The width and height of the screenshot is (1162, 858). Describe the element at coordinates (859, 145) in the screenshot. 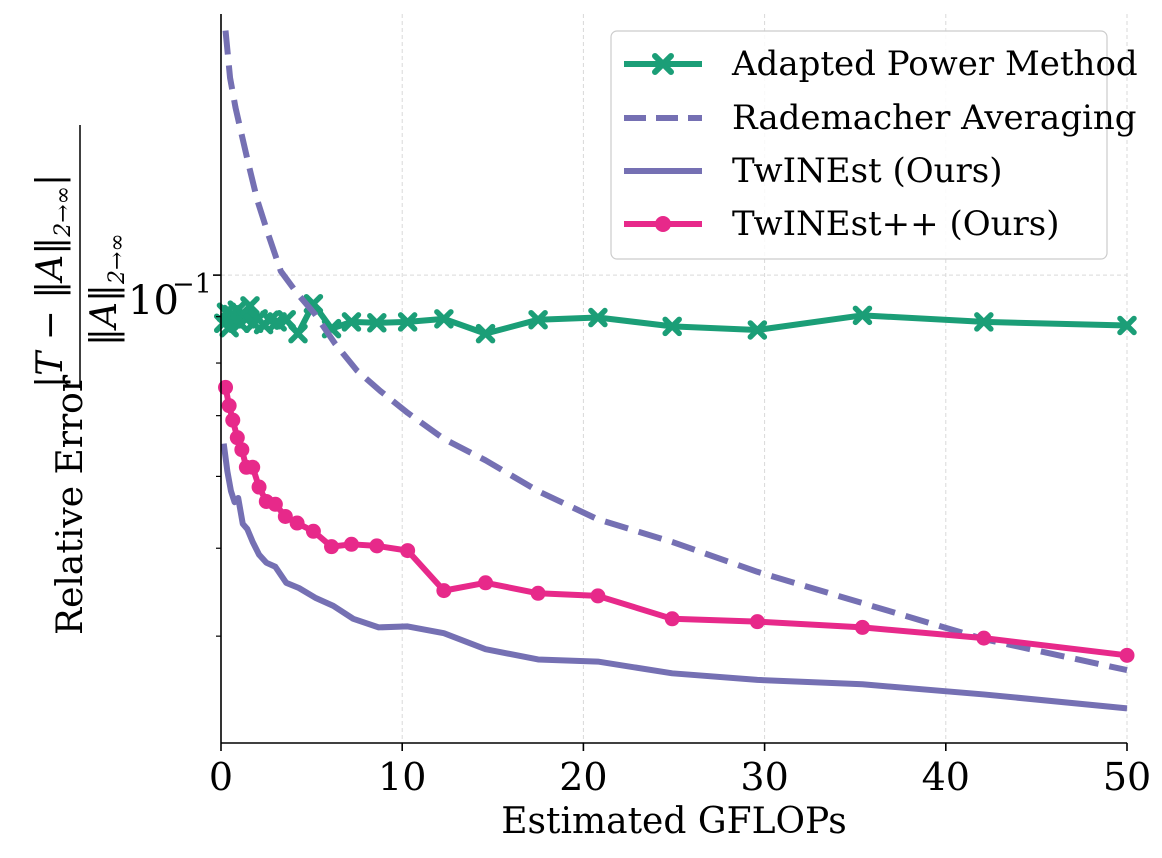

I see `legend-frame` at that location.